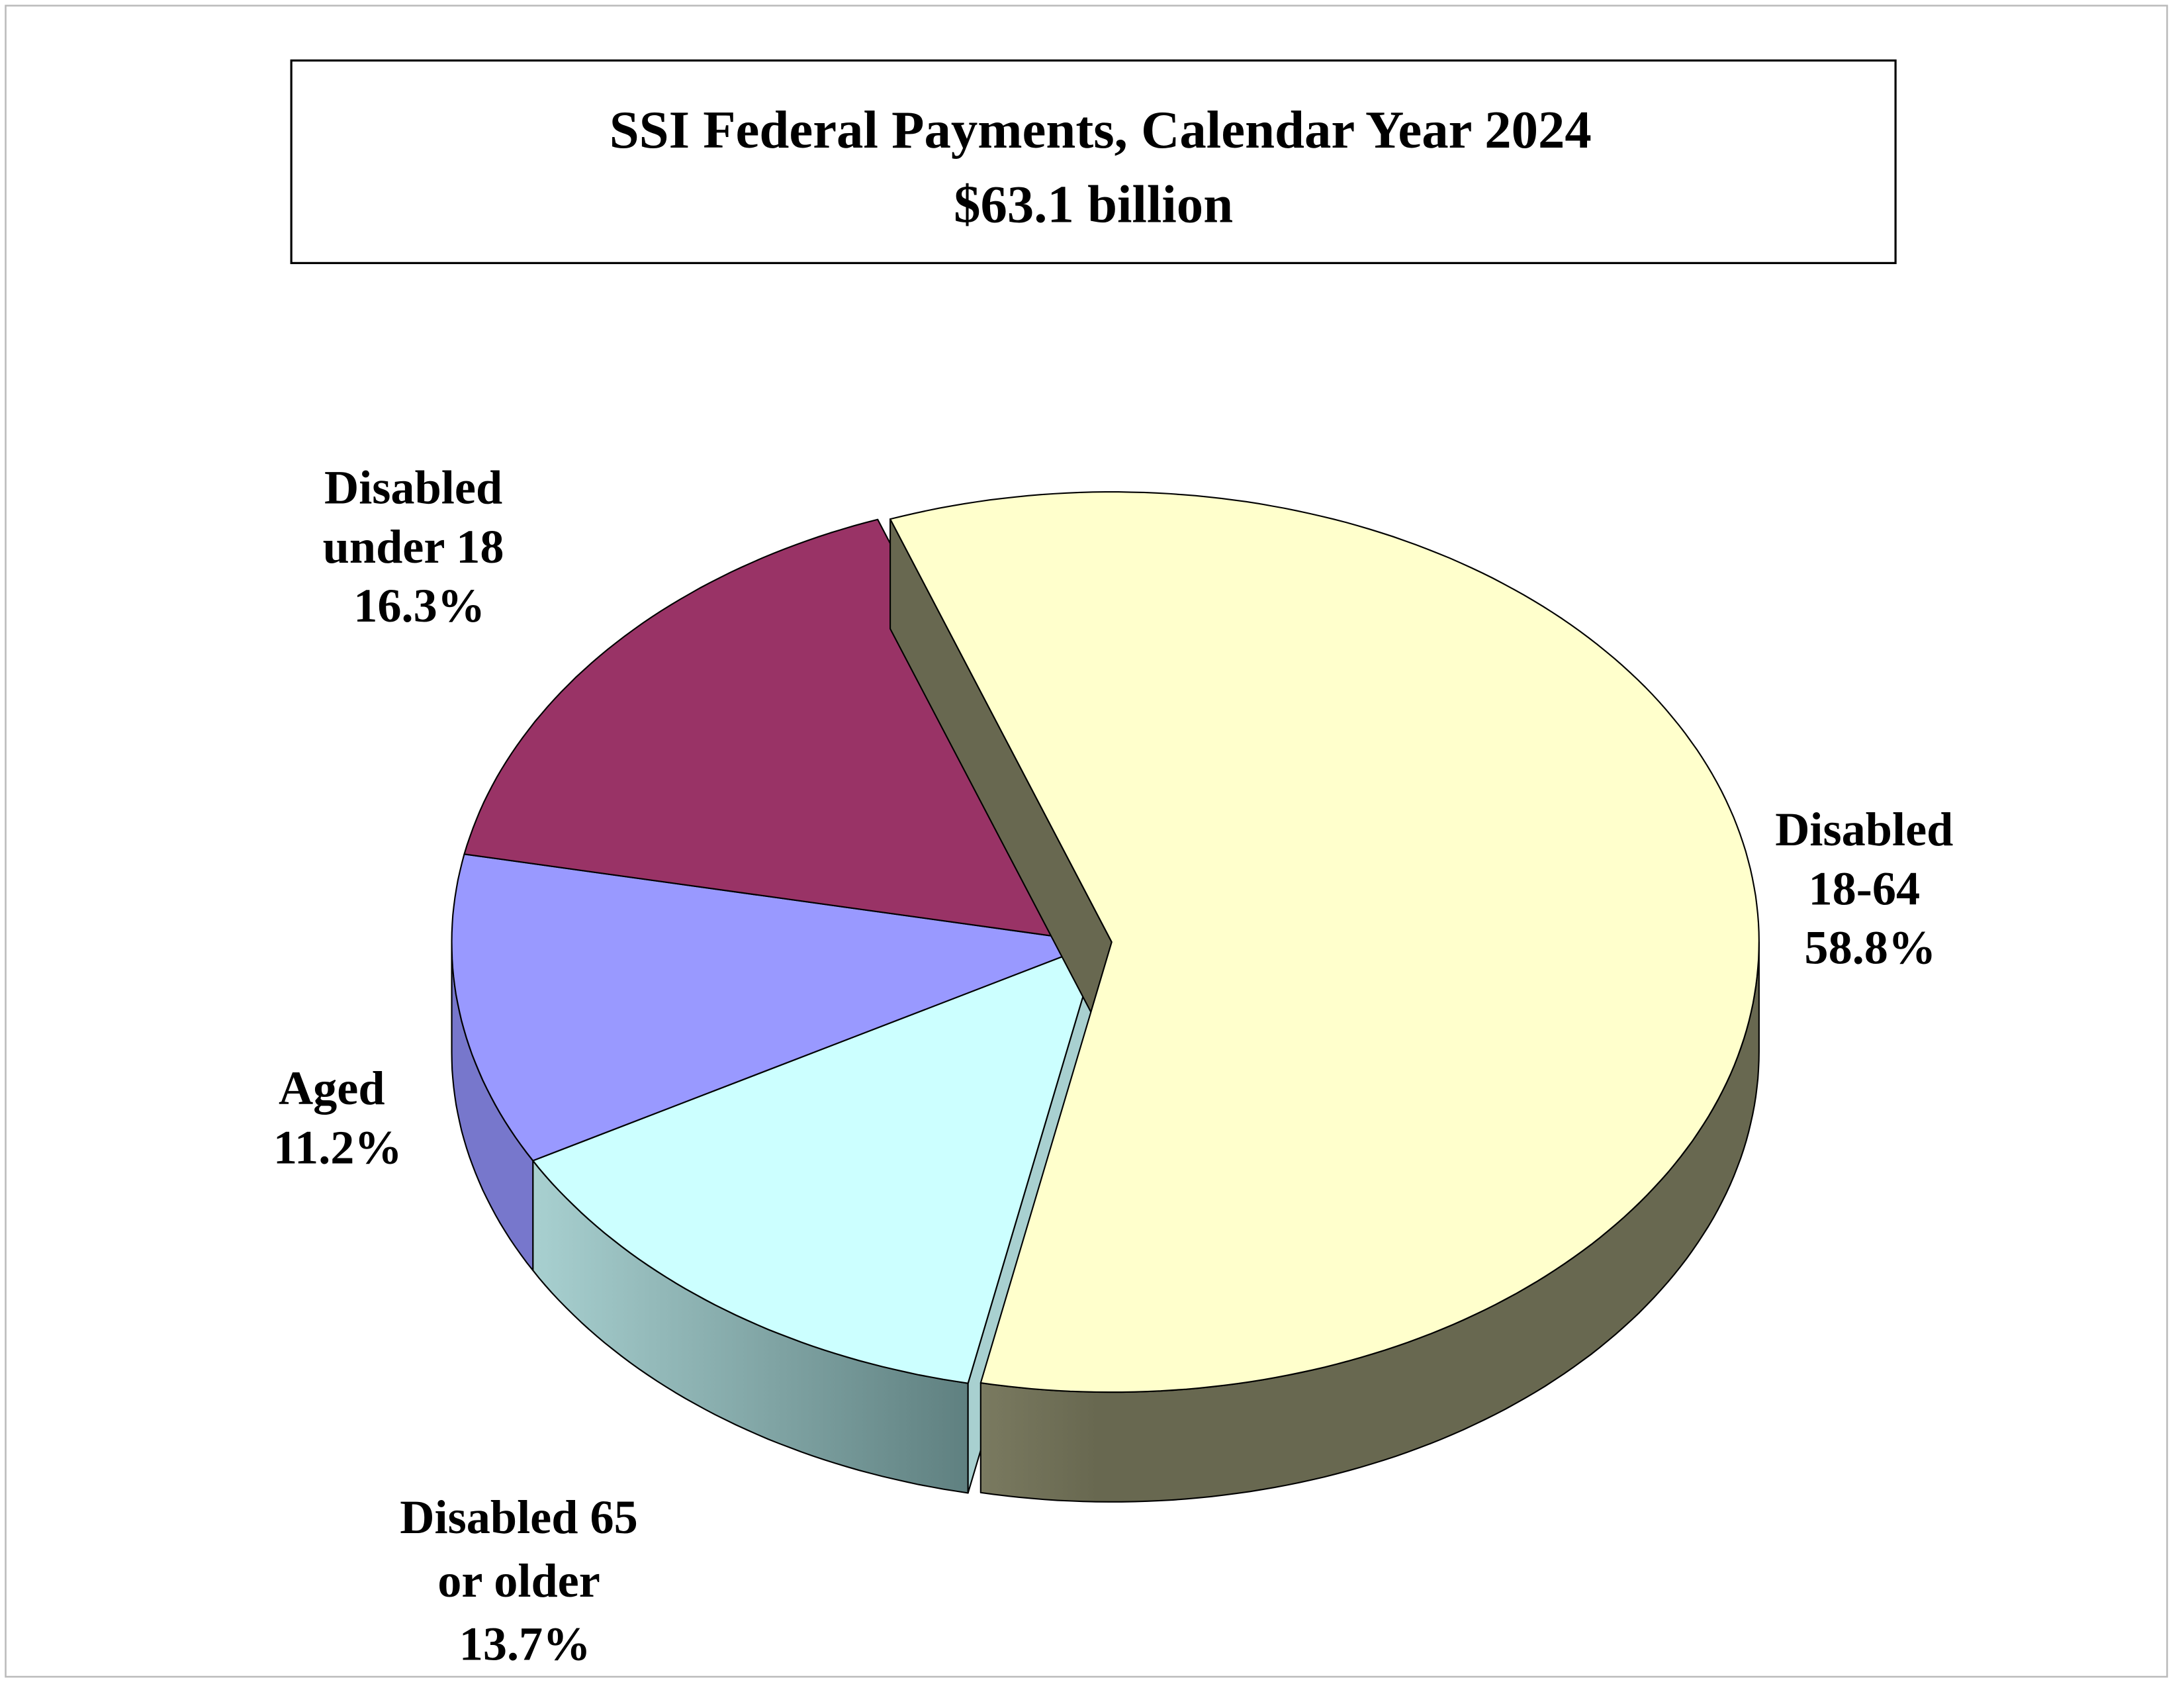 Image resolution: width=2184 pixels, height=1688 pixels. What do you see at coordinates (775, 1007) in the screenshot?
I see `slice-aged` at bounding box center [775, 1007].